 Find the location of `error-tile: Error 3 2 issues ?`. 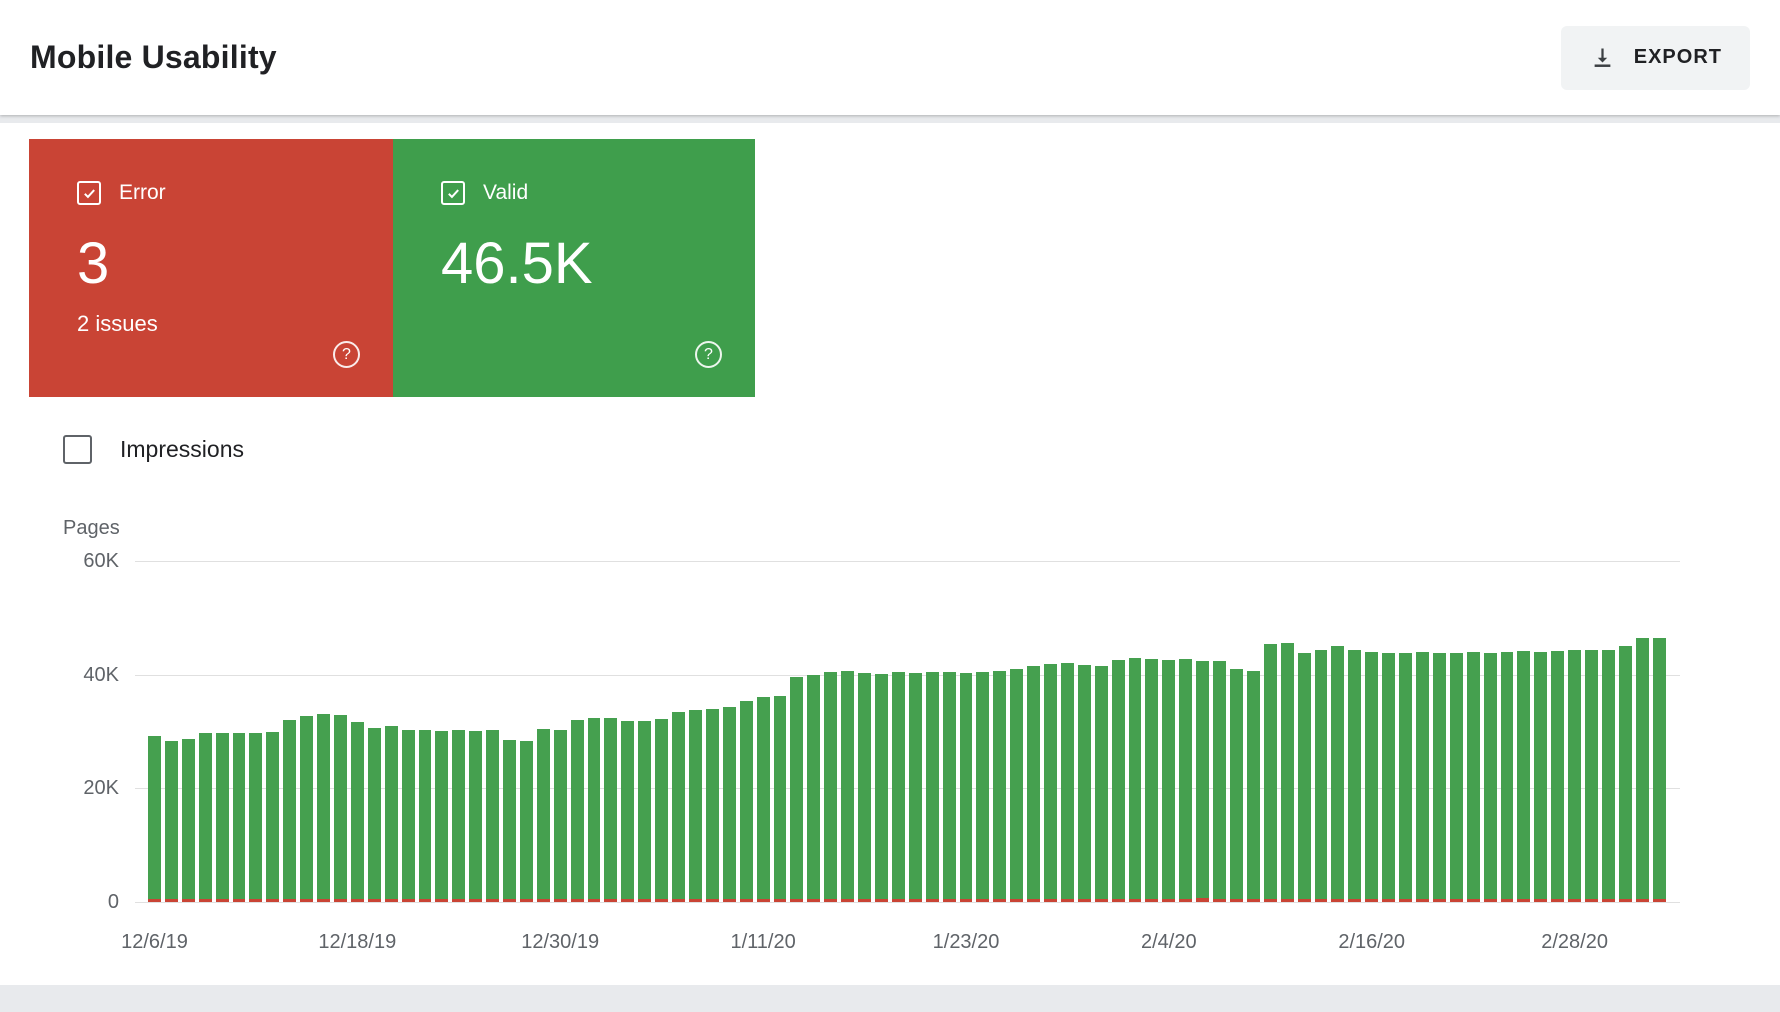

error-tile: Error 3 2 issues ? is located at coordinates (211, 268).